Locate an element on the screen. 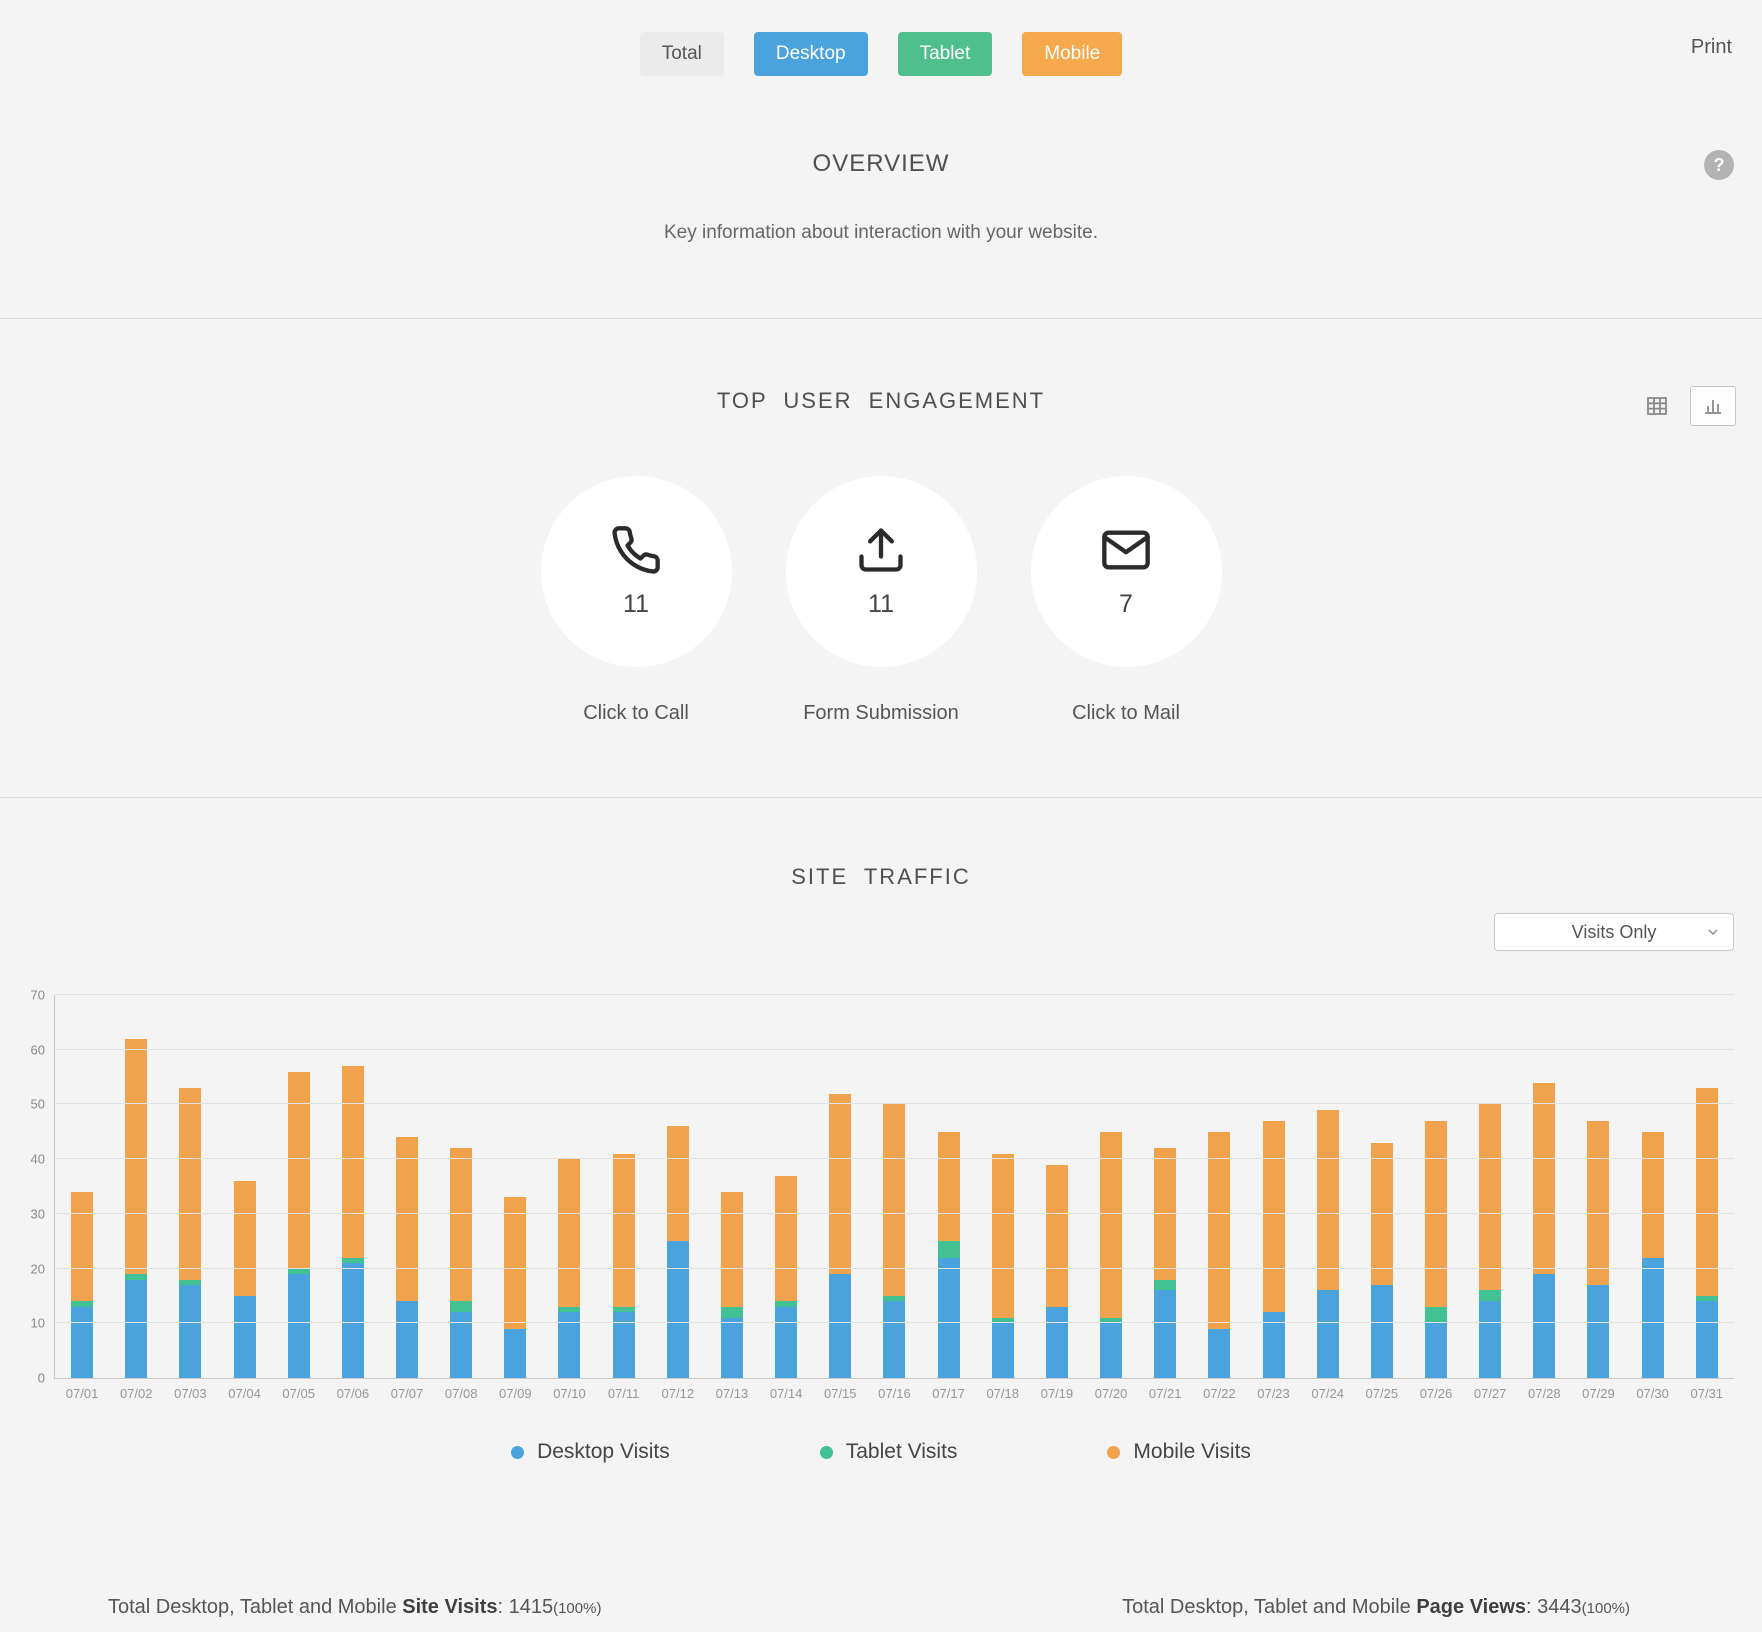 The image size is (1762, 1632). chart-view-button is located at coordinates (1713, 406).